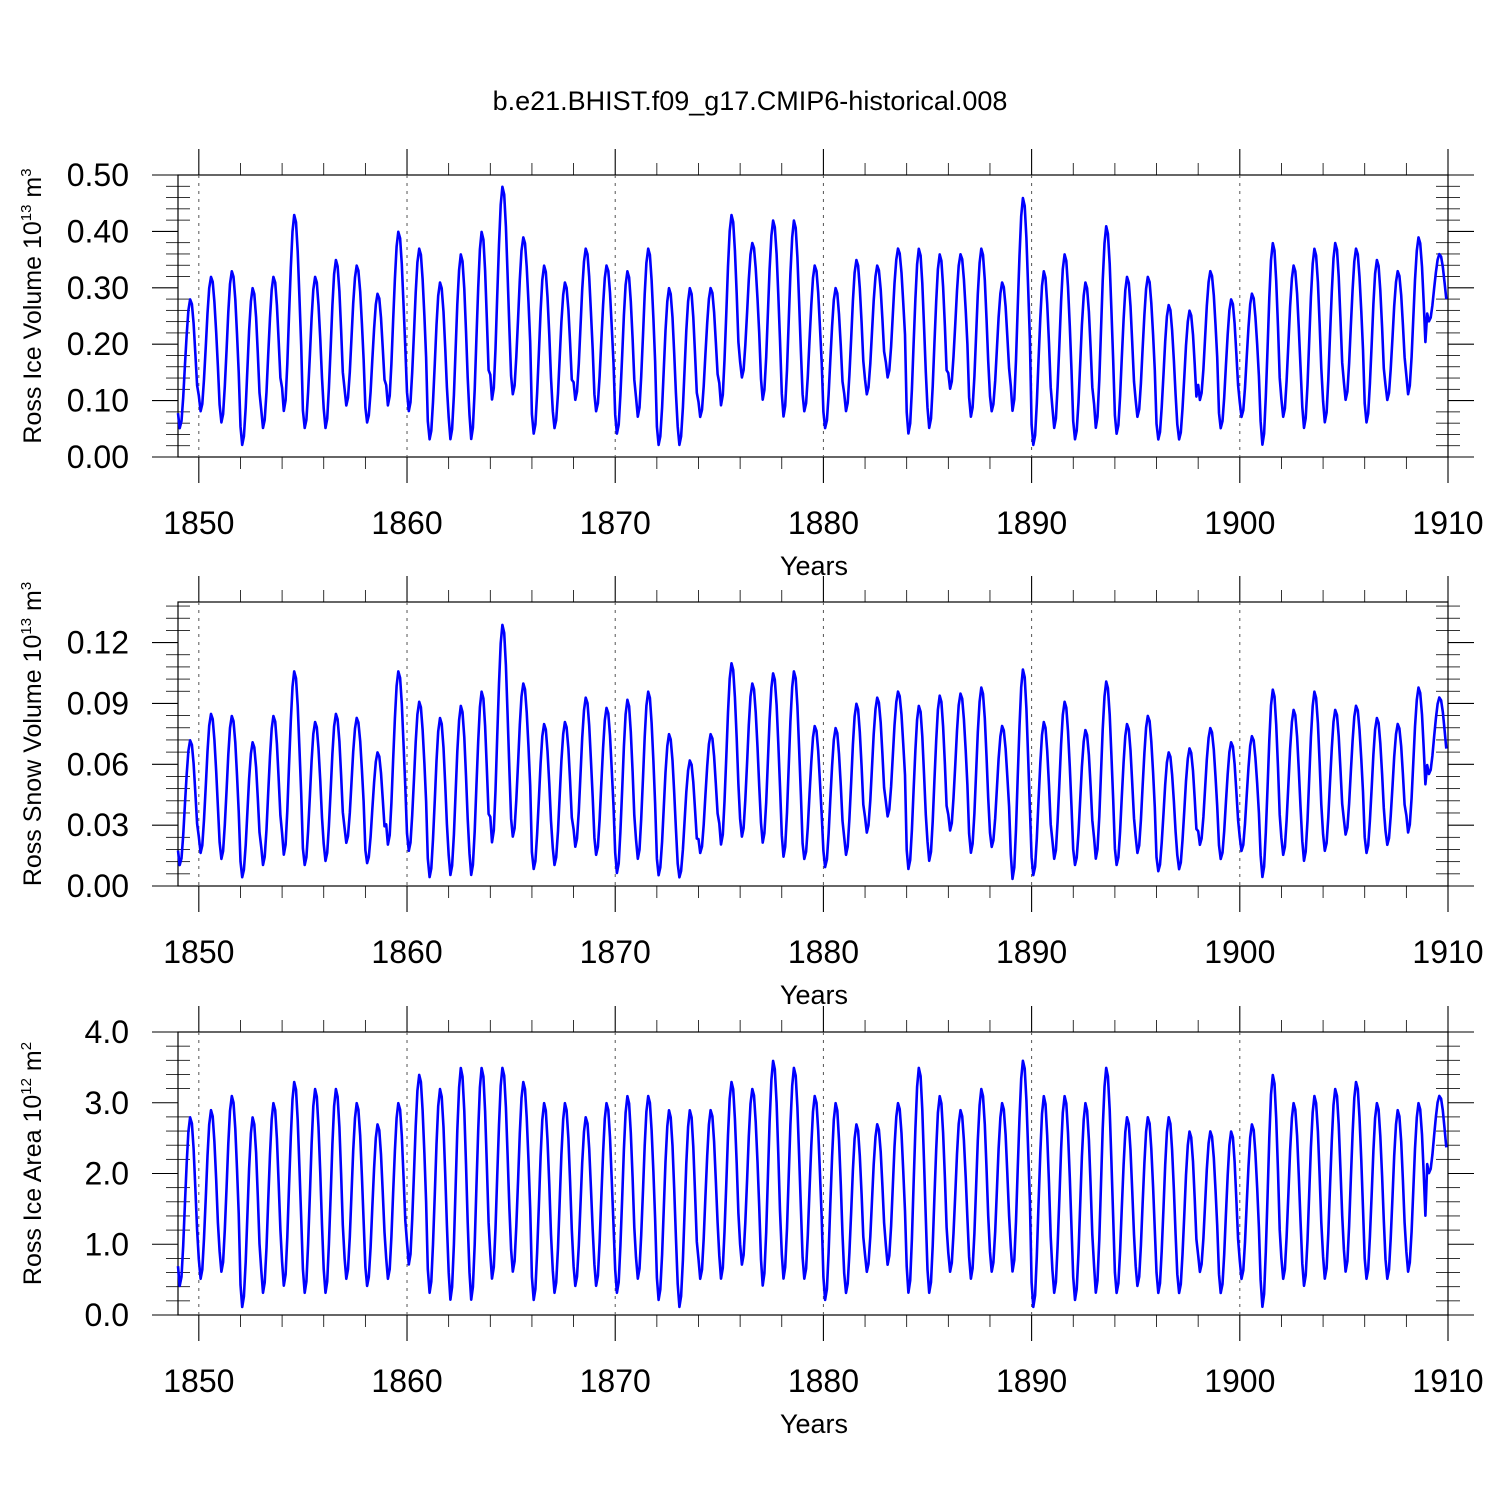 The width and height of the screenshot is (1500, 1500). Describe the element at coordinates (107, 1174) in the screenshot. I see `y-tick-label: 2.0` at that location.